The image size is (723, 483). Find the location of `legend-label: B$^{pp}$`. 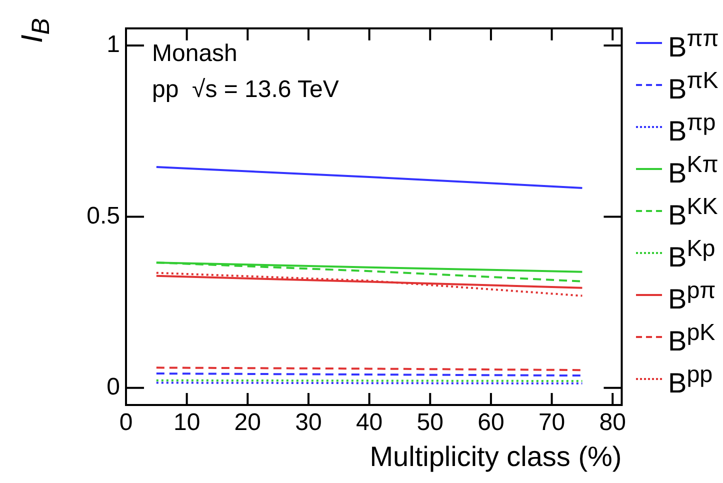

legend-label: B$^{pp}$ is located at coordinates (690, 380).